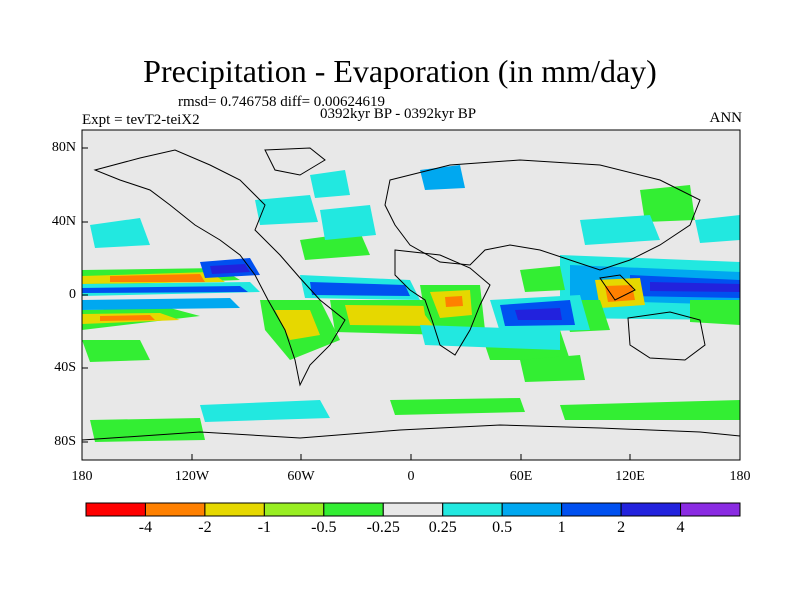  Describe the element at coordinates (502, 527) in the screenshot. I see `colorbar-label: 0.5` at that location.